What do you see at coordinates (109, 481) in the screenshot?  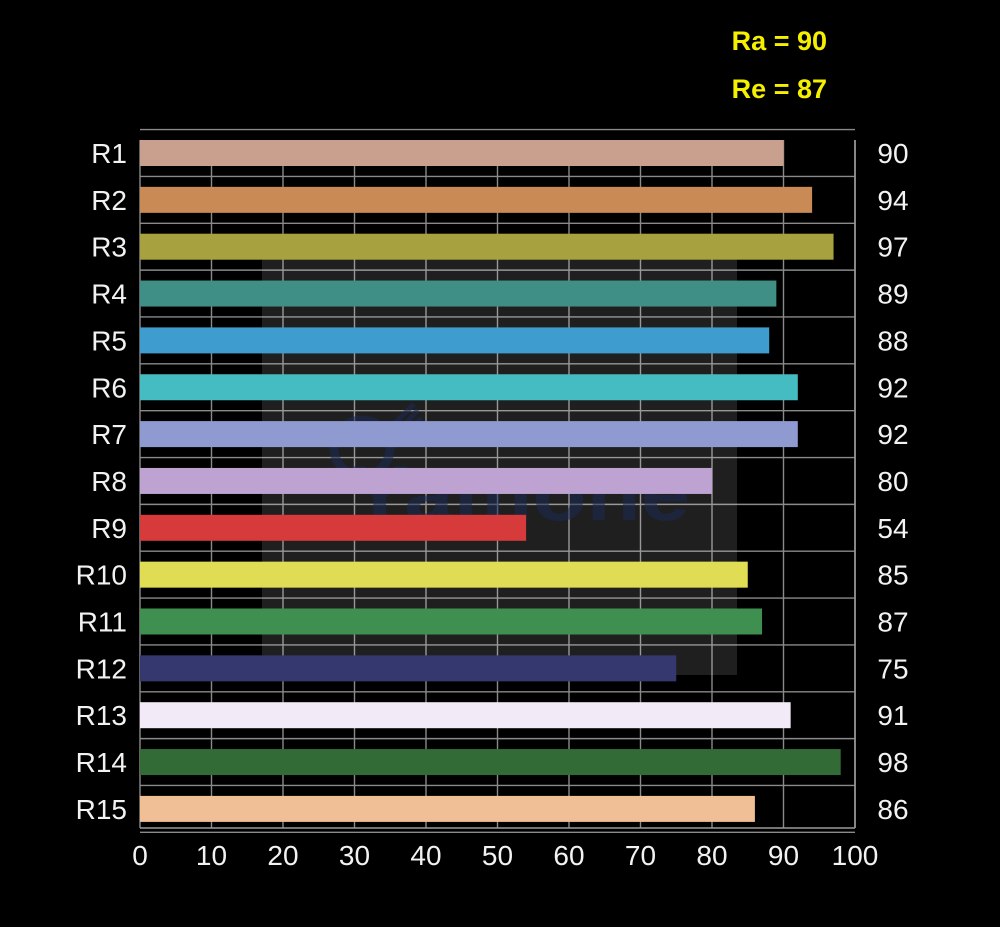 I see `category-label: R8` at bounding box center [109, 481].